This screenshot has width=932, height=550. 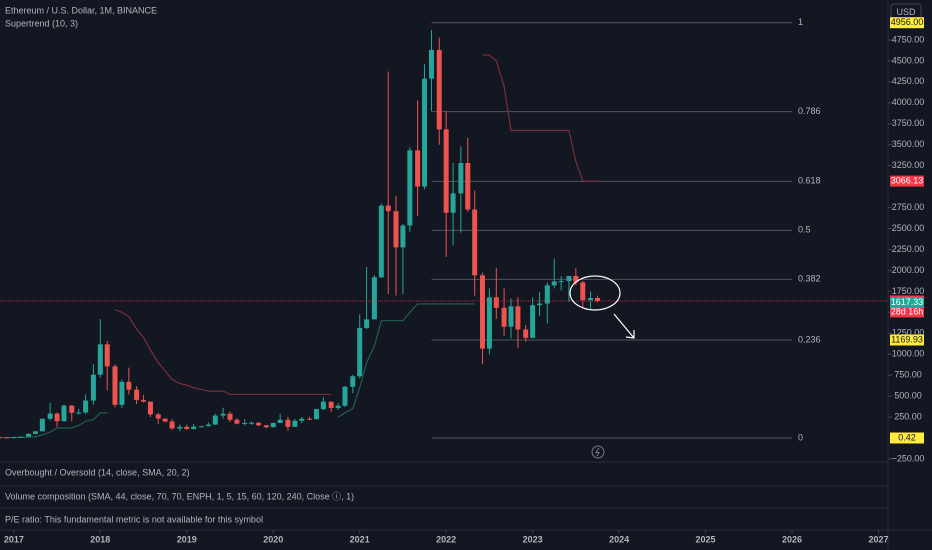 What do you see at coordinates (800, 437) in the screenshot?
I see `fib-label: 0` at bounding box center [800, 437].